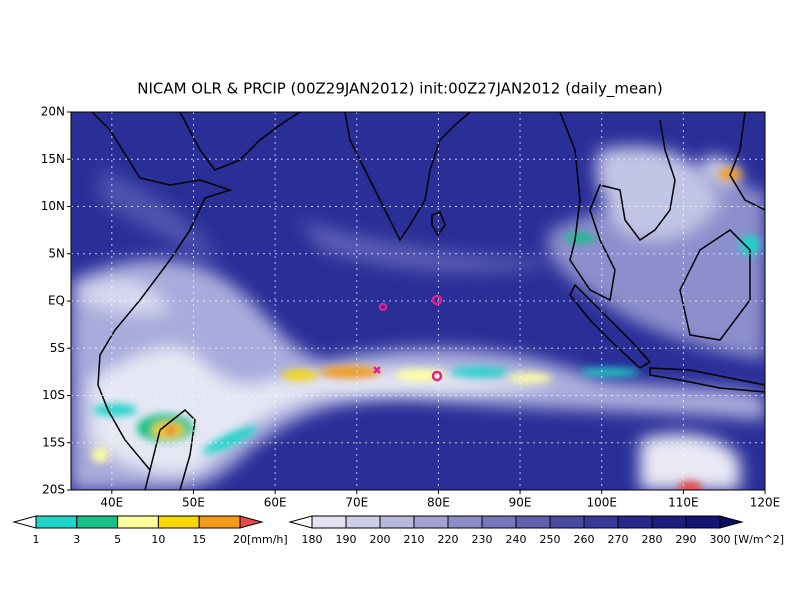 The height and width of the screenshot is (604, 800). I want to click on lat-label: 15S, so click(53, 442).